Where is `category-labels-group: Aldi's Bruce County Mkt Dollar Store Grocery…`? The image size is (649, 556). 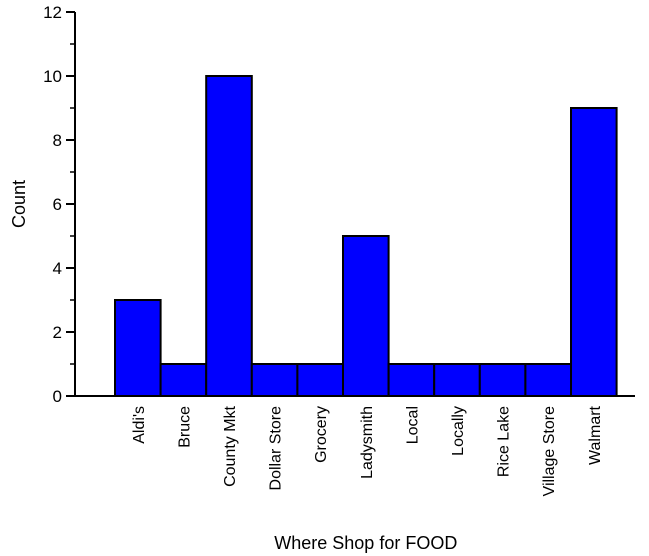 category-labels-group: Aldi's Bruce County Mkt Dollar Store Grocery… is located at coordinates (367, 450).